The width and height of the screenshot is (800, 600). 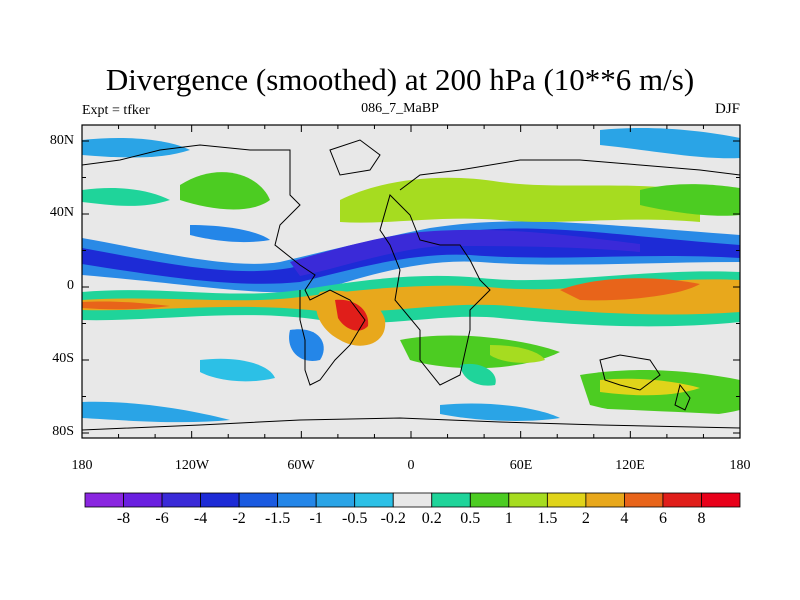 I want to click on experiment-label: Expt = tfker, so click(x=116, y=110).